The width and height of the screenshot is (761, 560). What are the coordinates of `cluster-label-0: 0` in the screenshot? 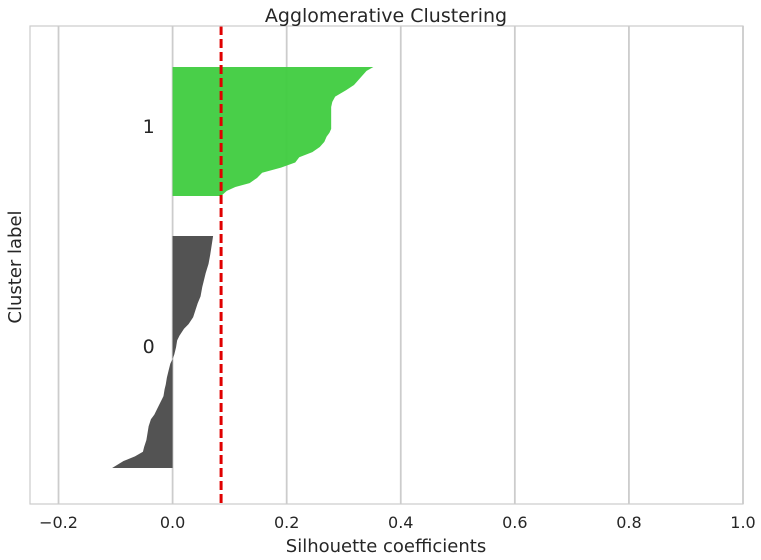 It's located at (149, 347).